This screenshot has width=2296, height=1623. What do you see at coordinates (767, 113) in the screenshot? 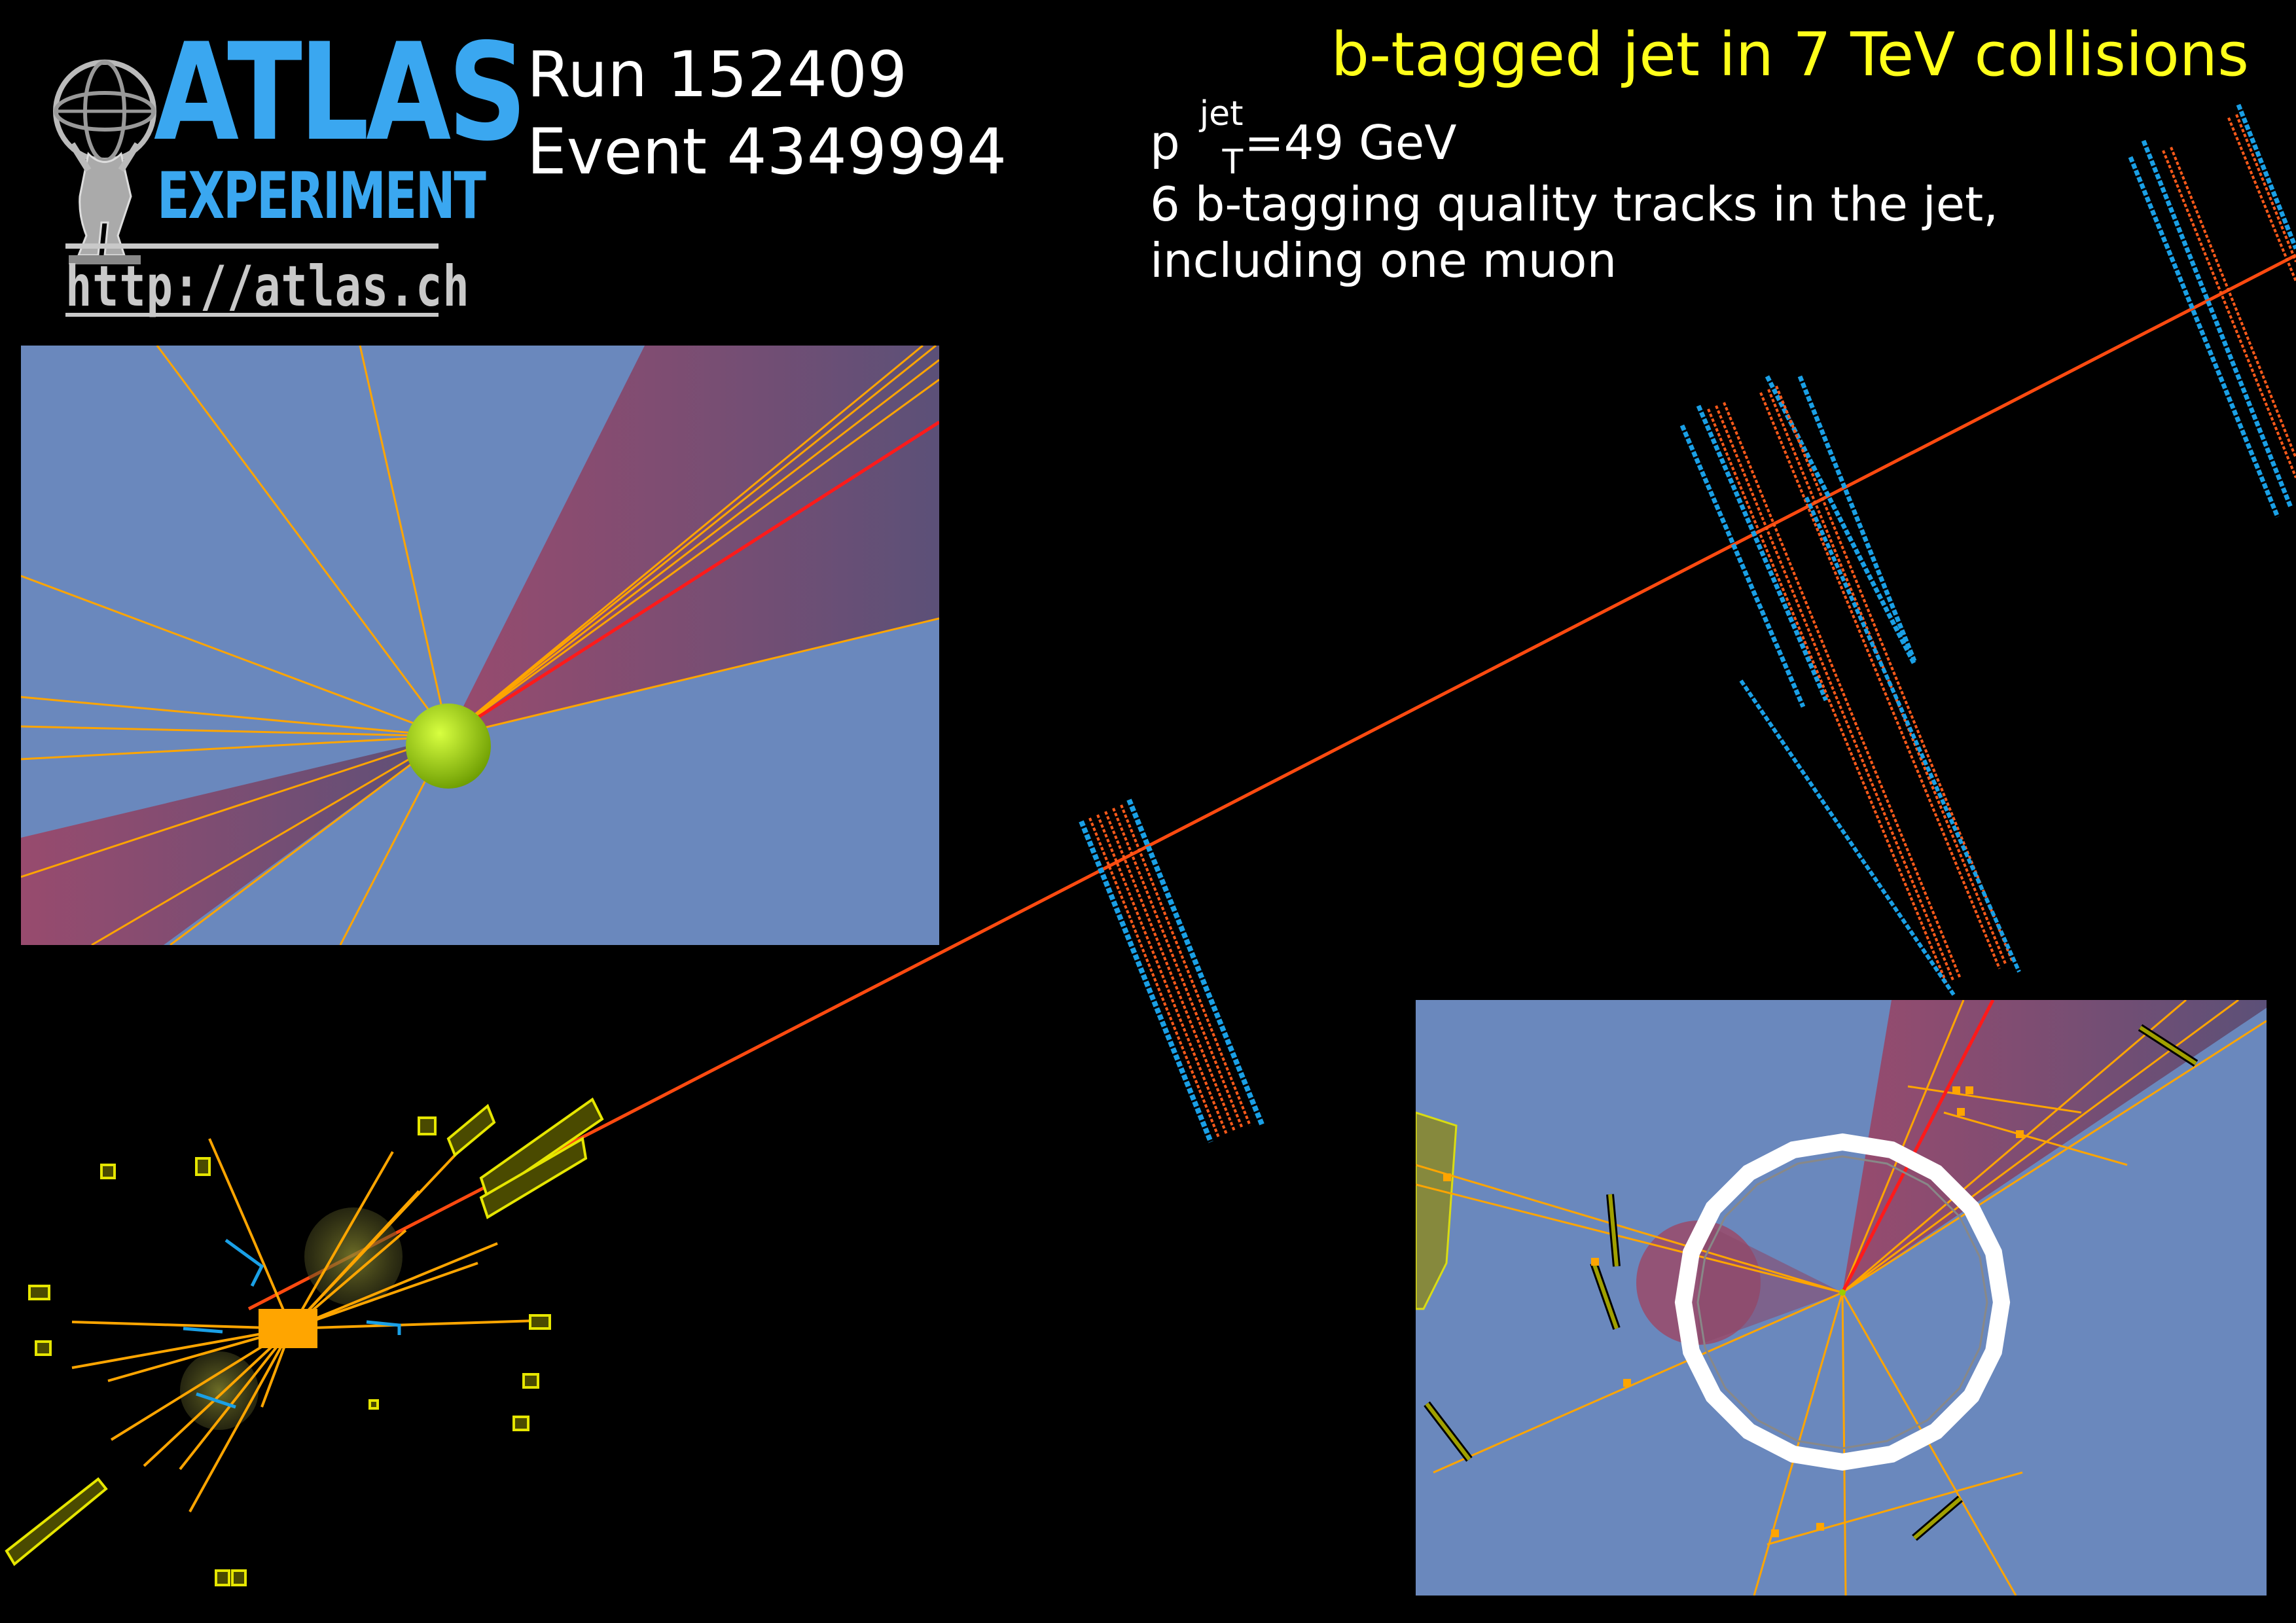
I see `run-event-block: Run 152409 Event 4349994` at bounding box center [767, 113].